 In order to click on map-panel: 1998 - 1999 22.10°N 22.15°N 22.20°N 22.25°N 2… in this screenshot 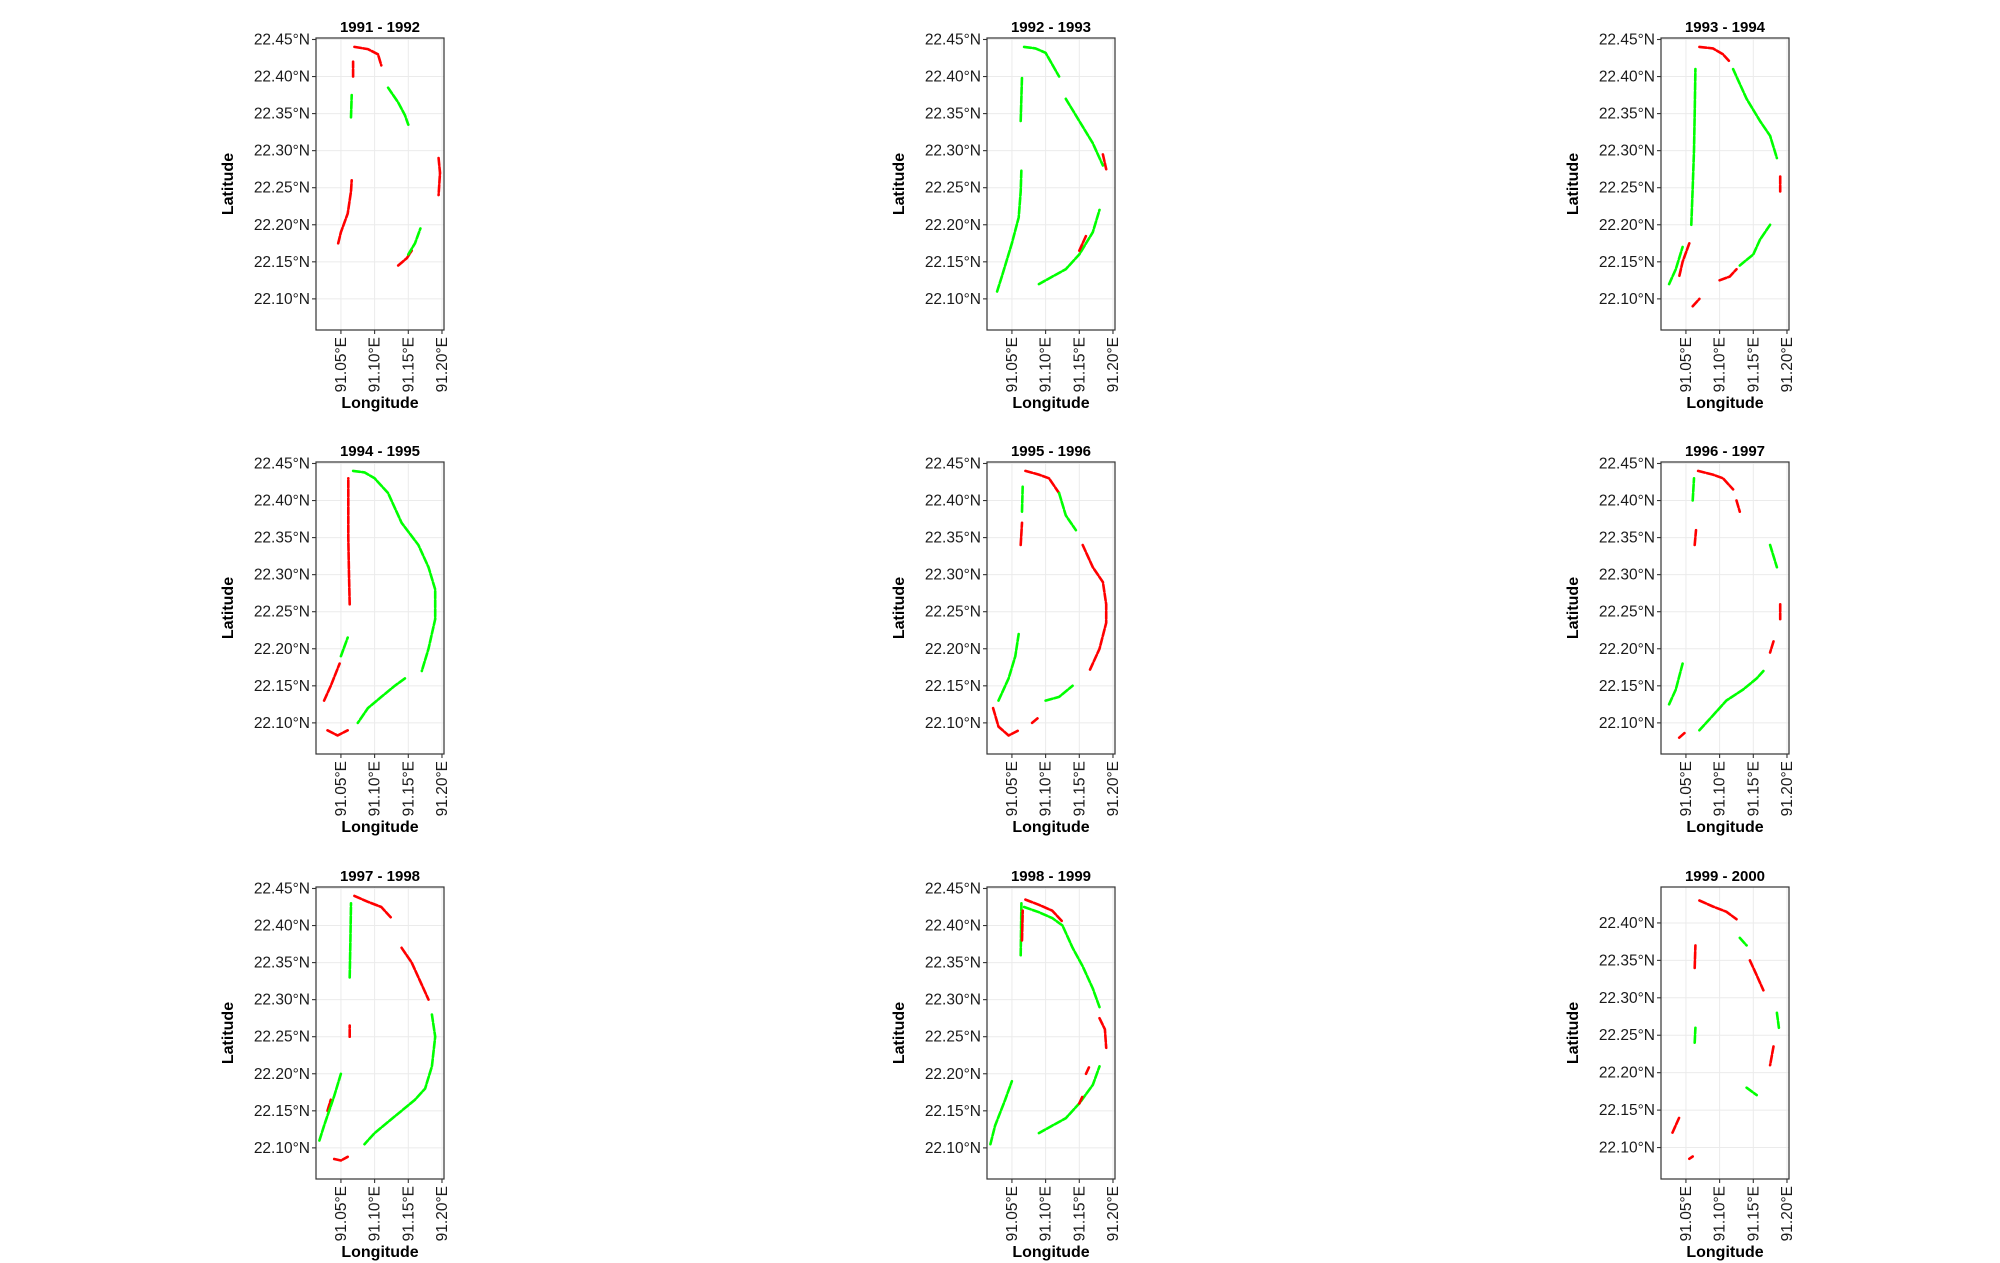, I will do `click(1006, 1064)`.